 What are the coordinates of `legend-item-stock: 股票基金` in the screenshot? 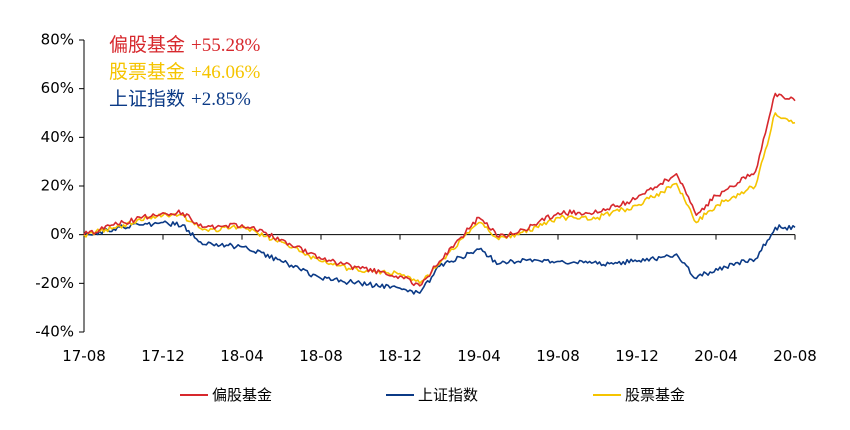 It's located at (639, 394).